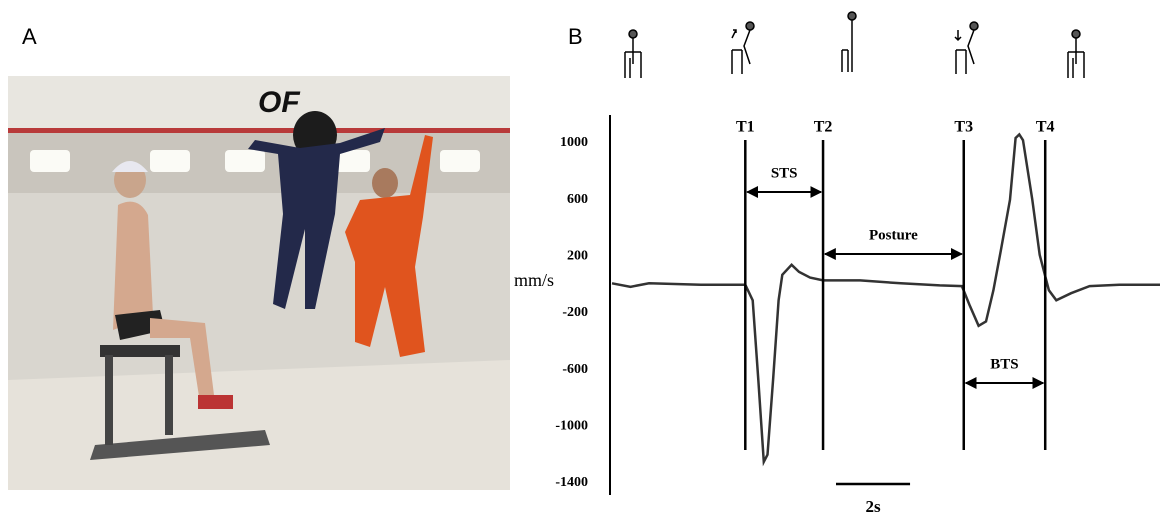 Image resolution: width=1162 pixels, height=526 pixels. Describe the element at coordinates (575, 36) in the screenshot. I see `panel-label: B` at that location.